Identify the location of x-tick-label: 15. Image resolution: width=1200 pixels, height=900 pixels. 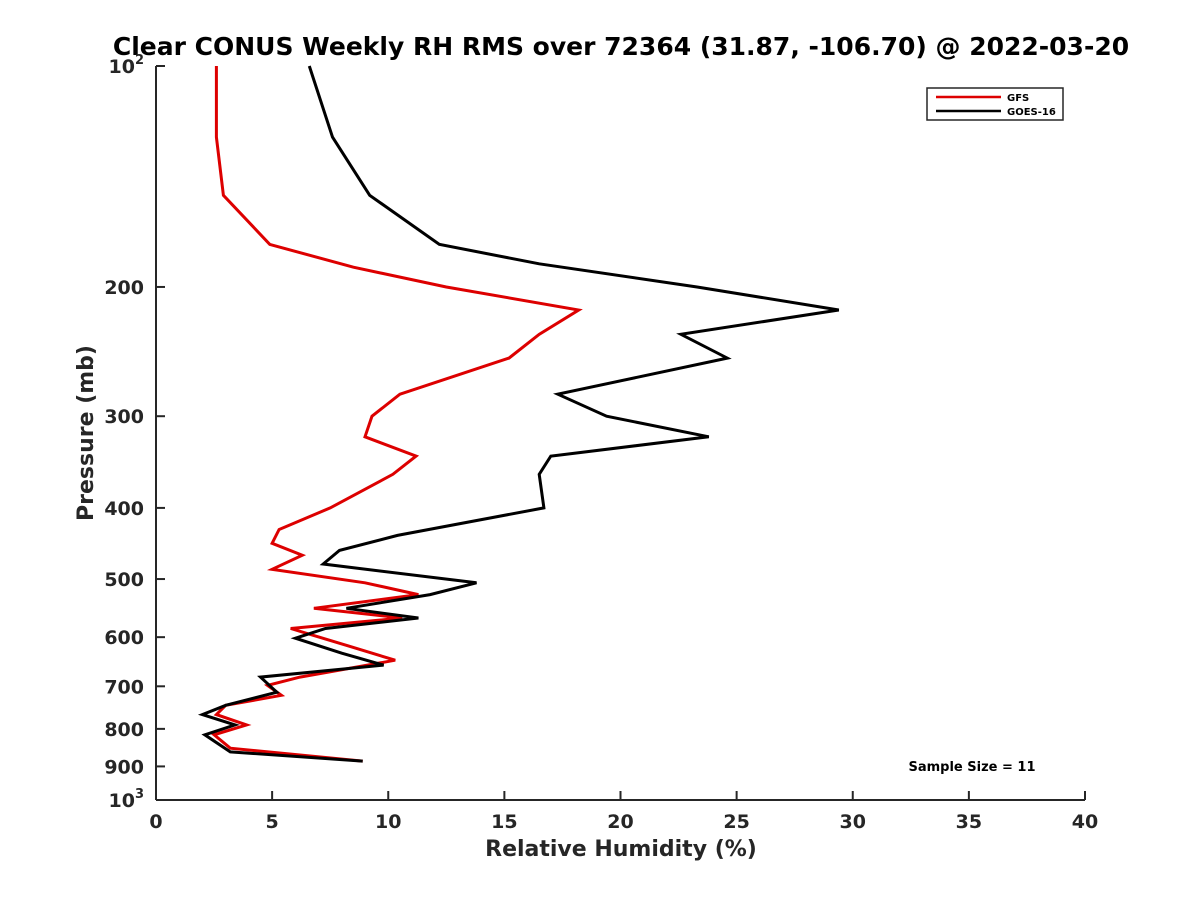
(504, 822).